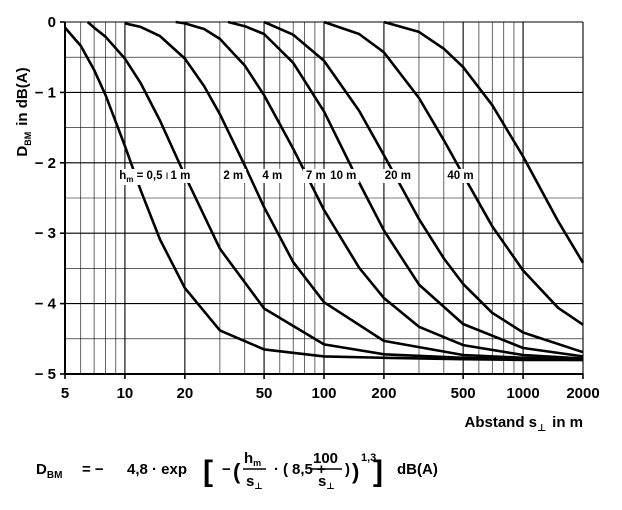 The image size is (622, 510). I want to click on x-tick-label: 200, so click(383, 393).